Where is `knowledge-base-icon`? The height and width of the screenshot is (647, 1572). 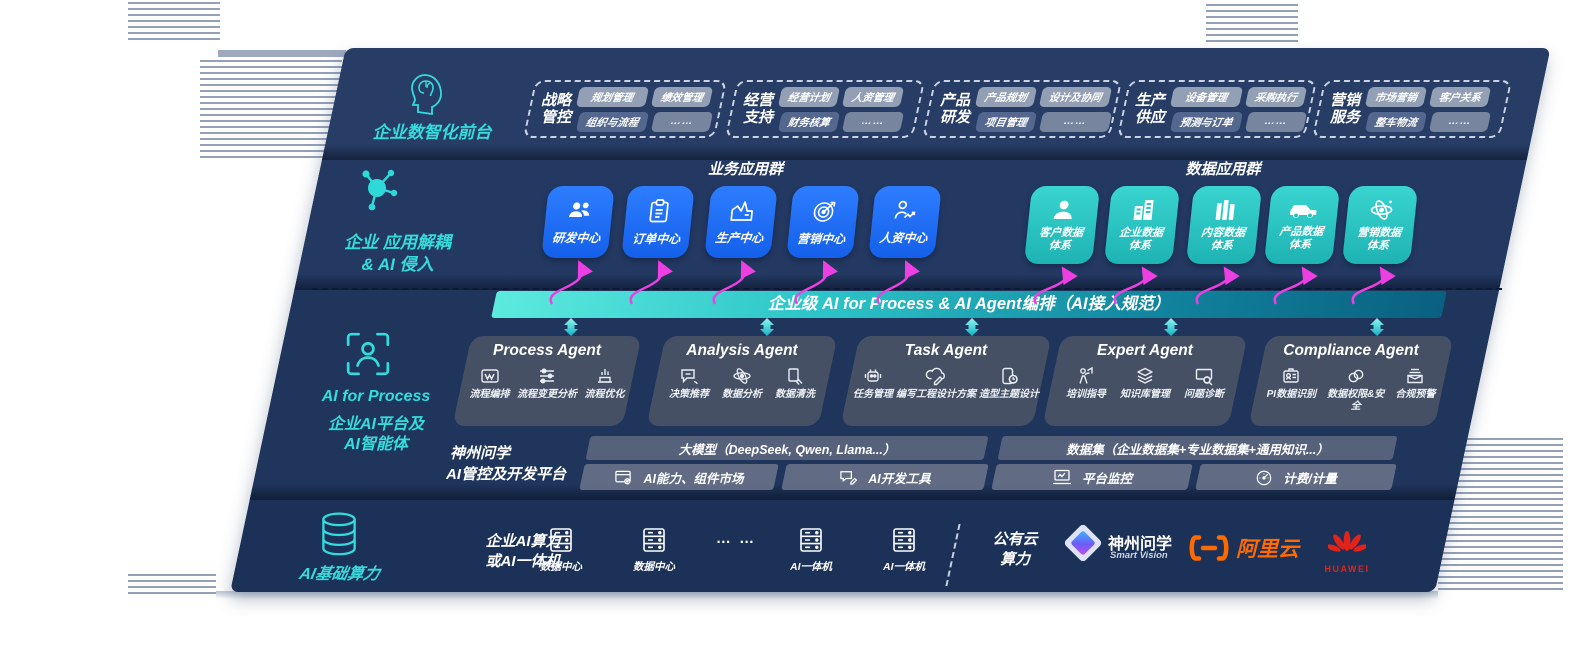
knowledge-base-icon is located at coordinates (1145, 375).